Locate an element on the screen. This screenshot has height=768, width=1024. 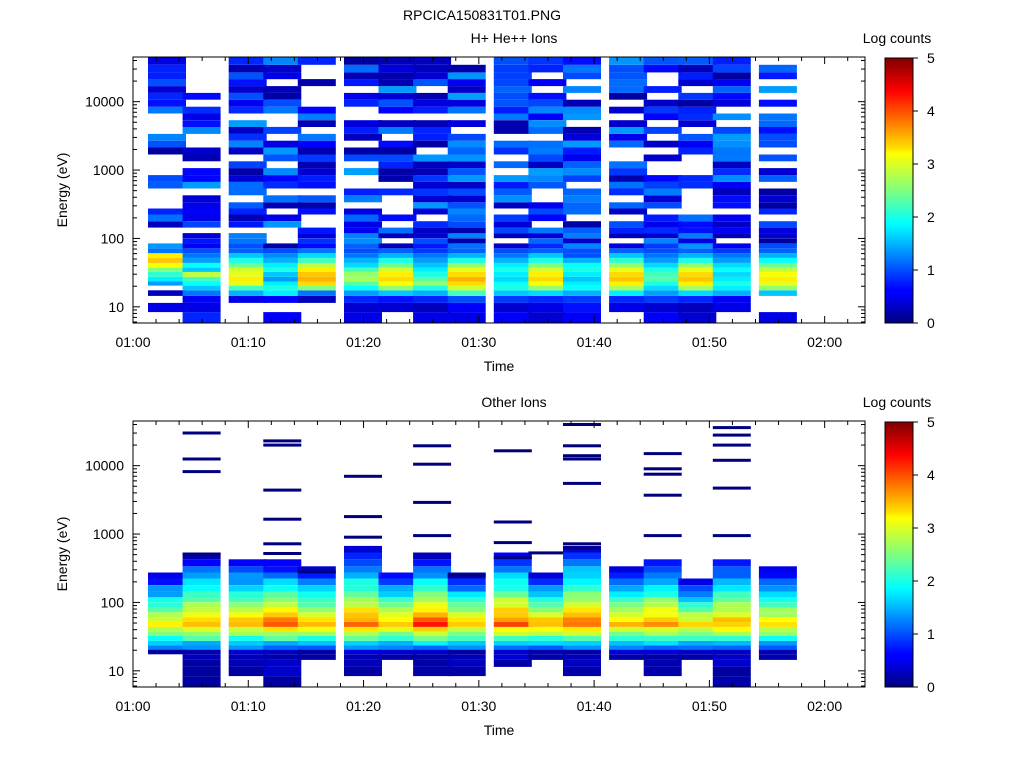
colorbar-tick-label: 4 is located at coordinates (931, 475).